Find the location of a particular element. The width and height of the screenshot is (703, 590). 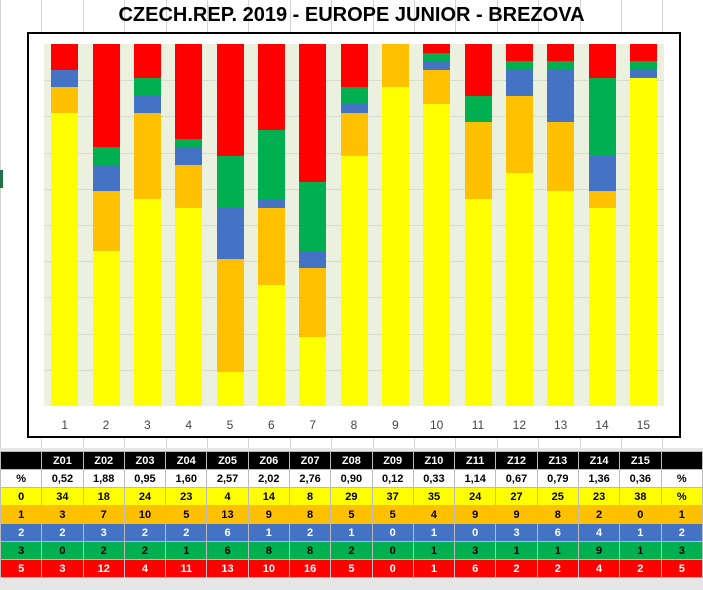

table-cell: 0,12 is located at coordinates (392, 478).